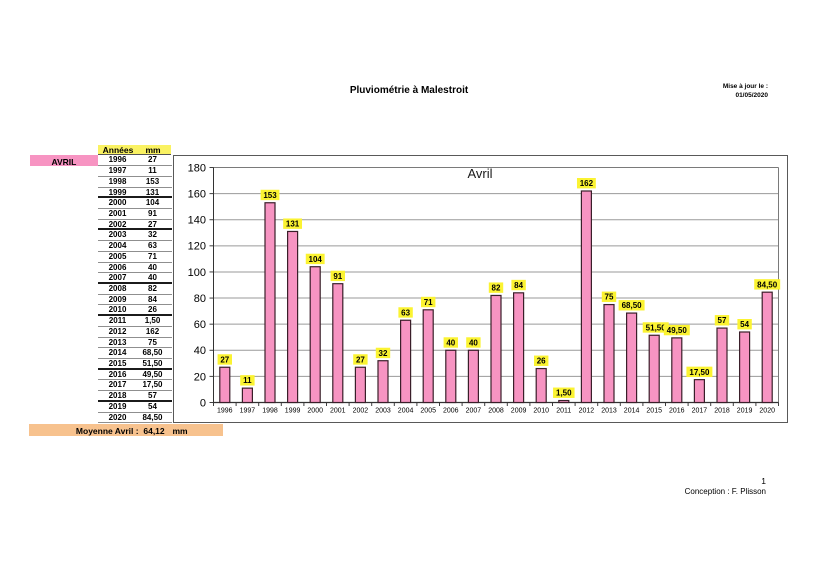 Image resolution: width=820 pixels, height=580 pixels. What do you see at coordinates (405, 312) in the screenshot?
I see `svg-text: 63` at bounding box center [405, 312].